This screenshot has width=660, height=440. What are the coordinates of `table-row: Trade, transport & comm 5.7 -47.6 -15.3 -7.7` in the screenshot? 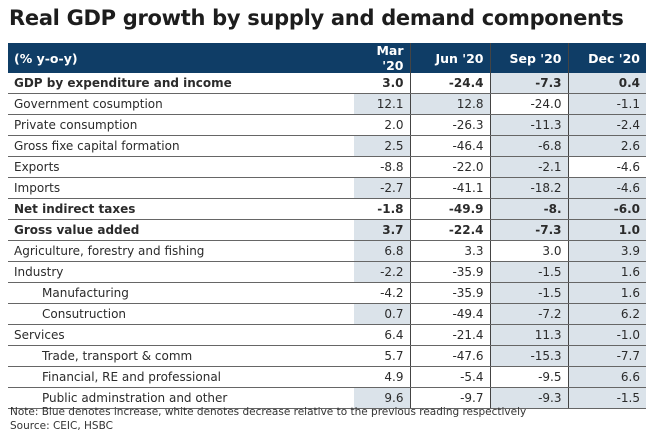 It's located at (327, 356).